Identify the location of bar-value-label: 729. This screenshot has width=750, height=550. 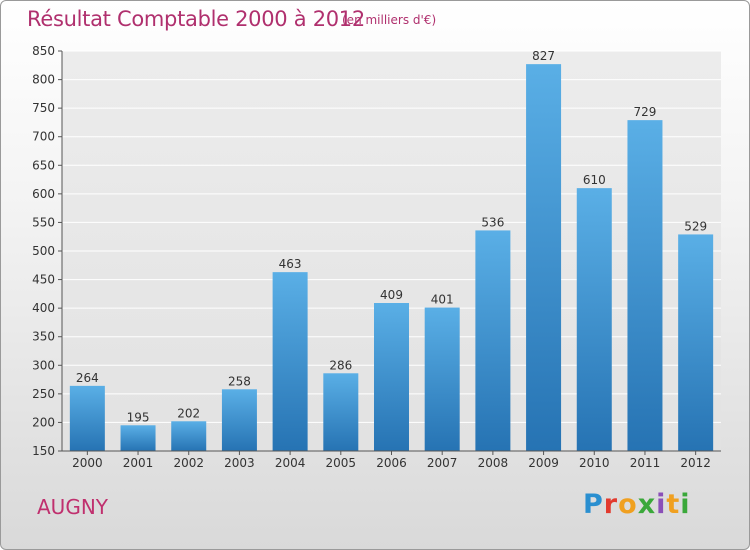
(645, 112).